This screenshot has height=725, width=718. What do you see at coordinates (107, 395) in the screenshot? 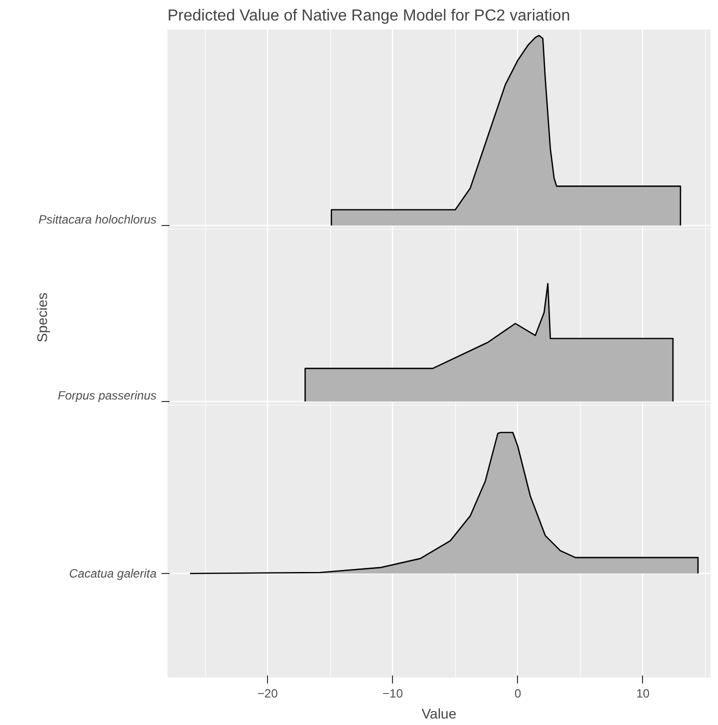
I see `text: Forpus passerinus` at bounding box center [107, 395].